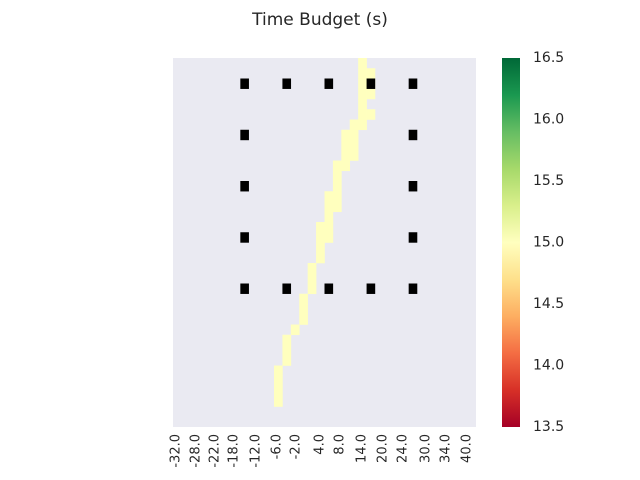  I want to click on colorbar-tick-labels: 16.5 16.0 15.5 15.0 14.5 14.0 13.5, so click(548, 242).